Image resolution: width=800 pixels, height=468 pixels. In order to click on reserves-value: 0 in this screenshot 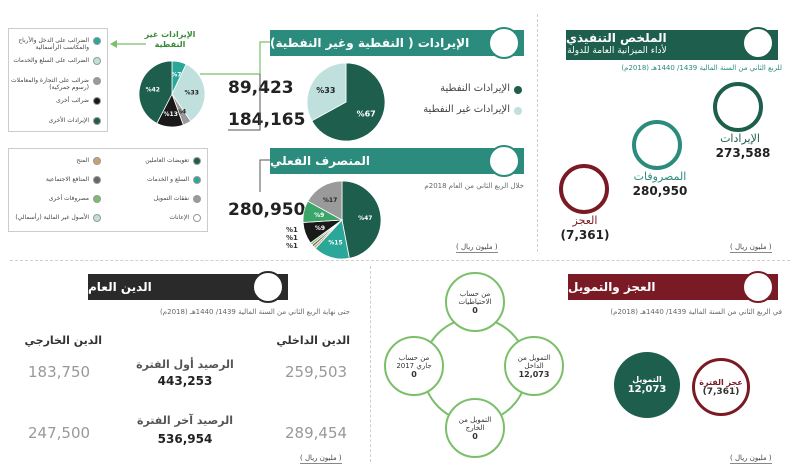, I will do `click(475, 310)`.